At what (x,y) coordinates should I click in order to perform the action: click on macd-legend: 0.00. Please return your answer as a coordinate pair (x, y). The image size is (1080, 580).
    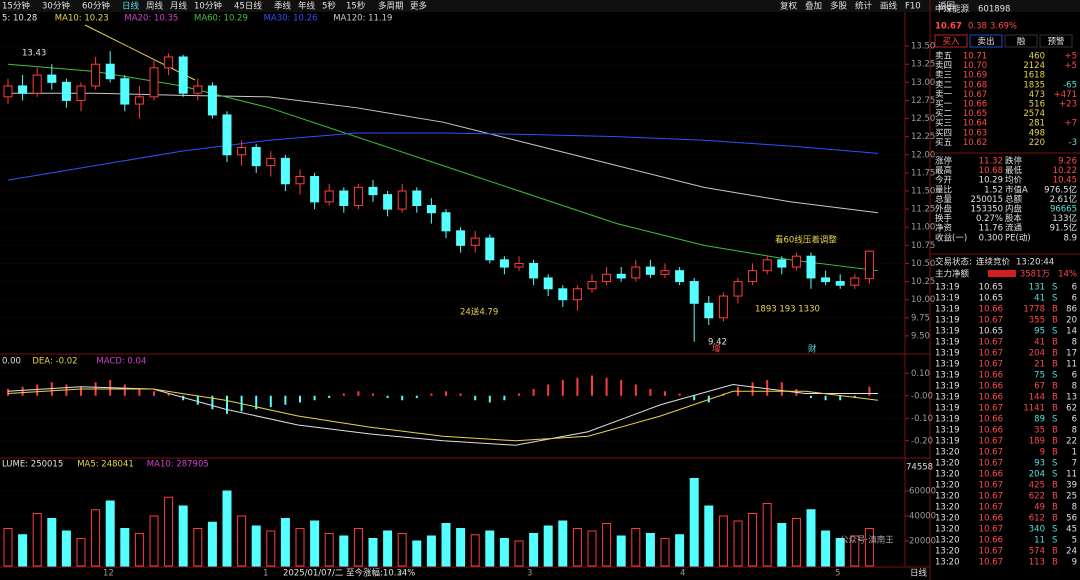
    Looking at the image, I should click on (11, 362).